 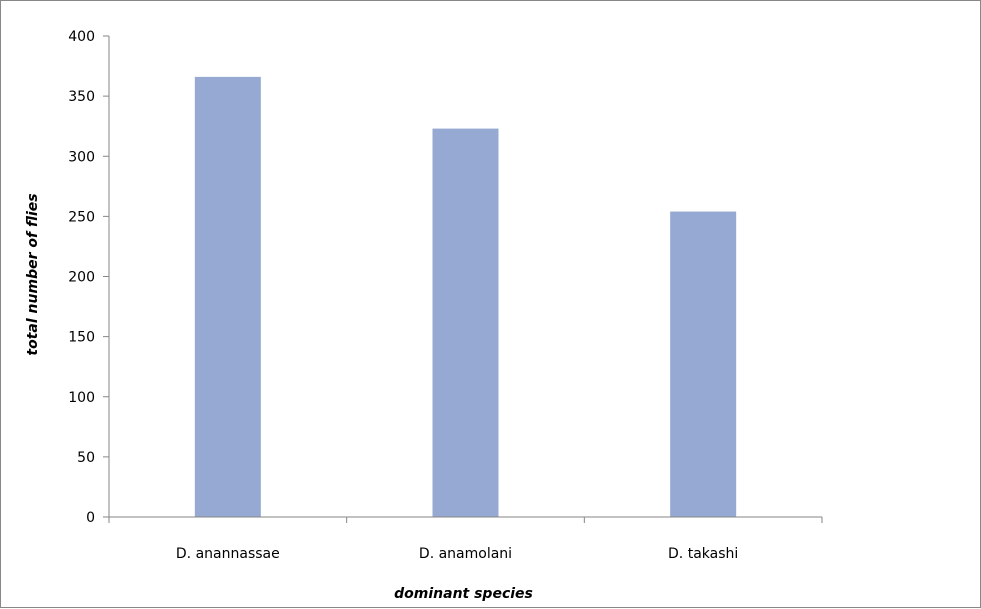 I want to click on y-axis-ticks: 0 50 100 150 200 250 300 350 400, so click(x=88, y=277).